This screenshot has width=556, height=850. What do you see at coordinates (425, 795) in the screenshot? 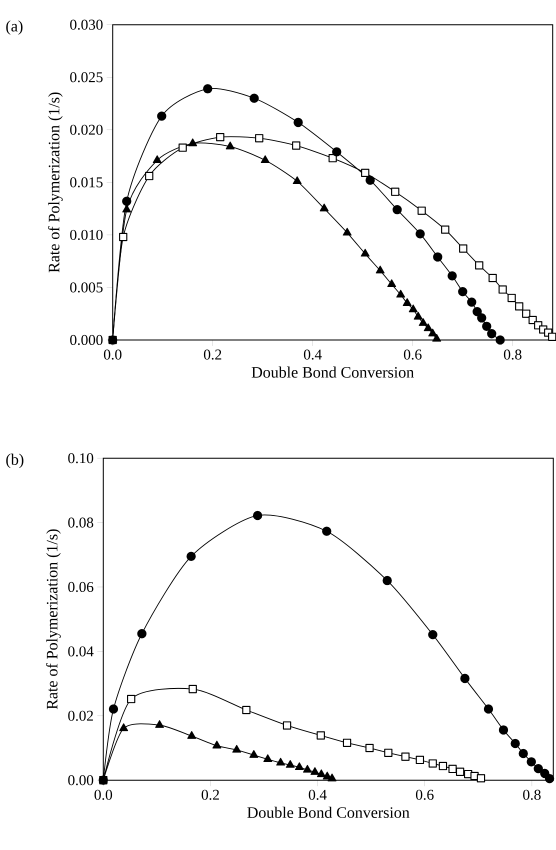
I see `x-tick-label: 0.6` at bounding box center [425, 795].